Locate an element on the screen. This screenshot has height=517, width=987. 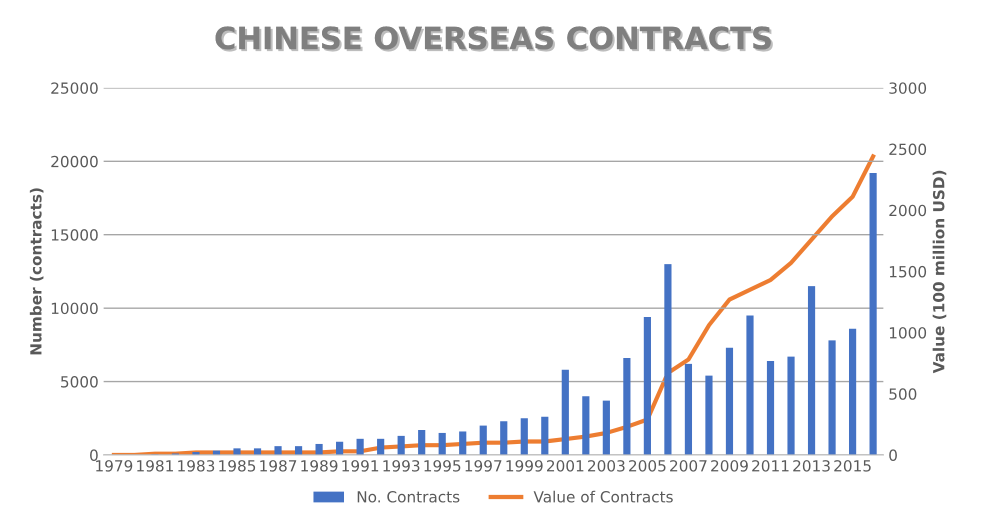
x-tick-label: 1991 is located at coordinates (360, 466).